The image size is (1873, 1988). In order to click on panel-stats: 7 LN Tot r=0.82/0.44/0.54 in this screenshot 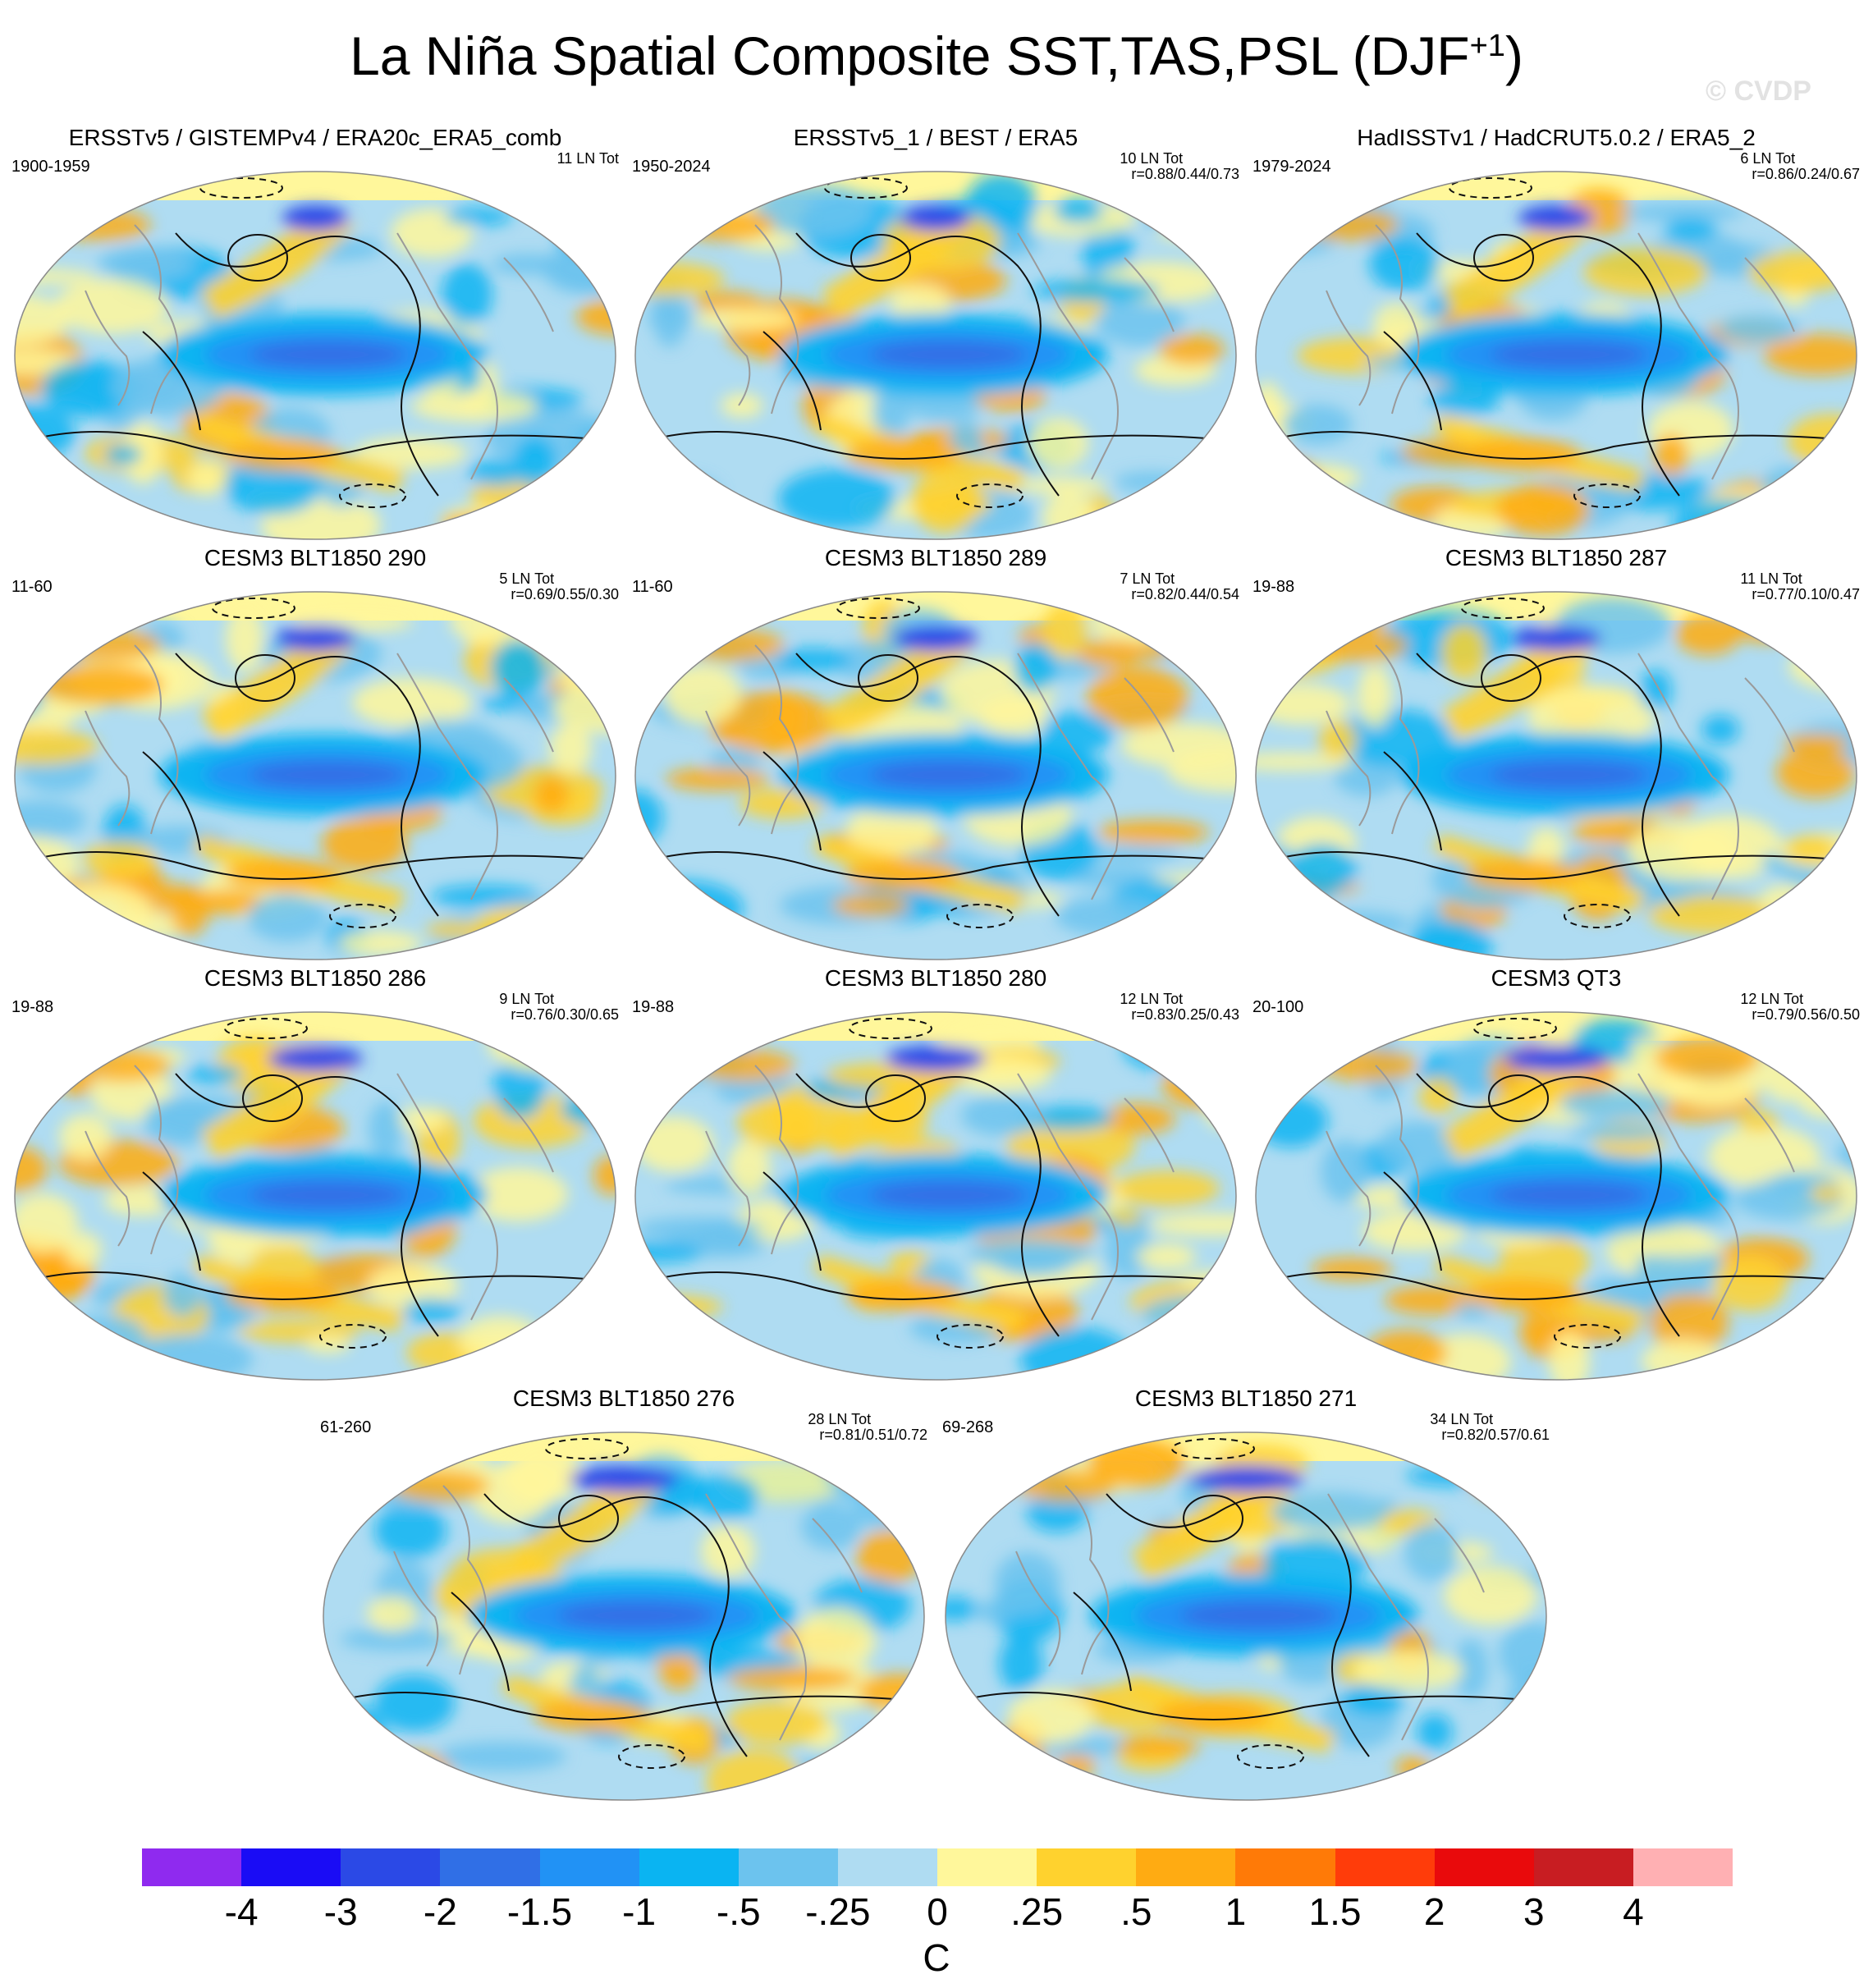, I will do `click(1179, 586)`.